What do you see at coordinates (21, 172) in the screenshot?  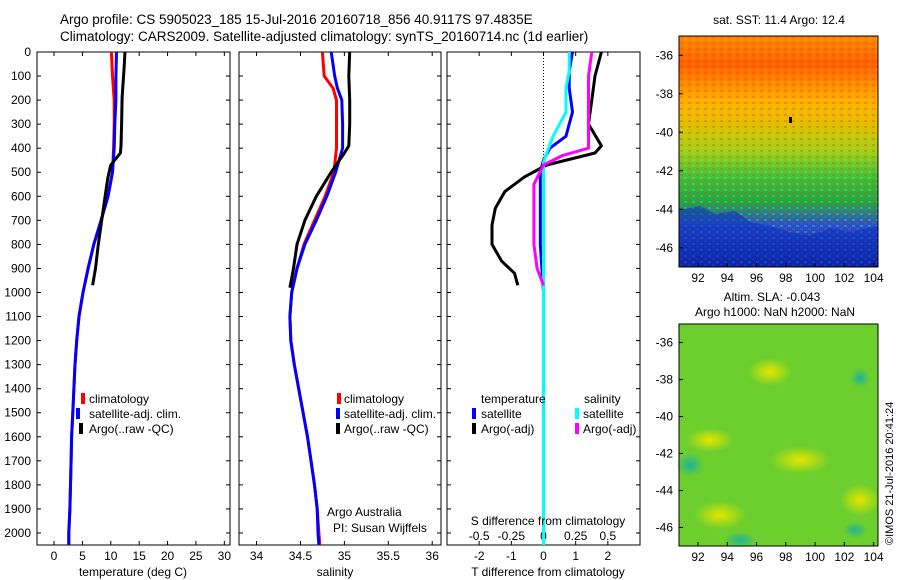 I see `depth-tick-label: 500` at bounding box center [21, 172].